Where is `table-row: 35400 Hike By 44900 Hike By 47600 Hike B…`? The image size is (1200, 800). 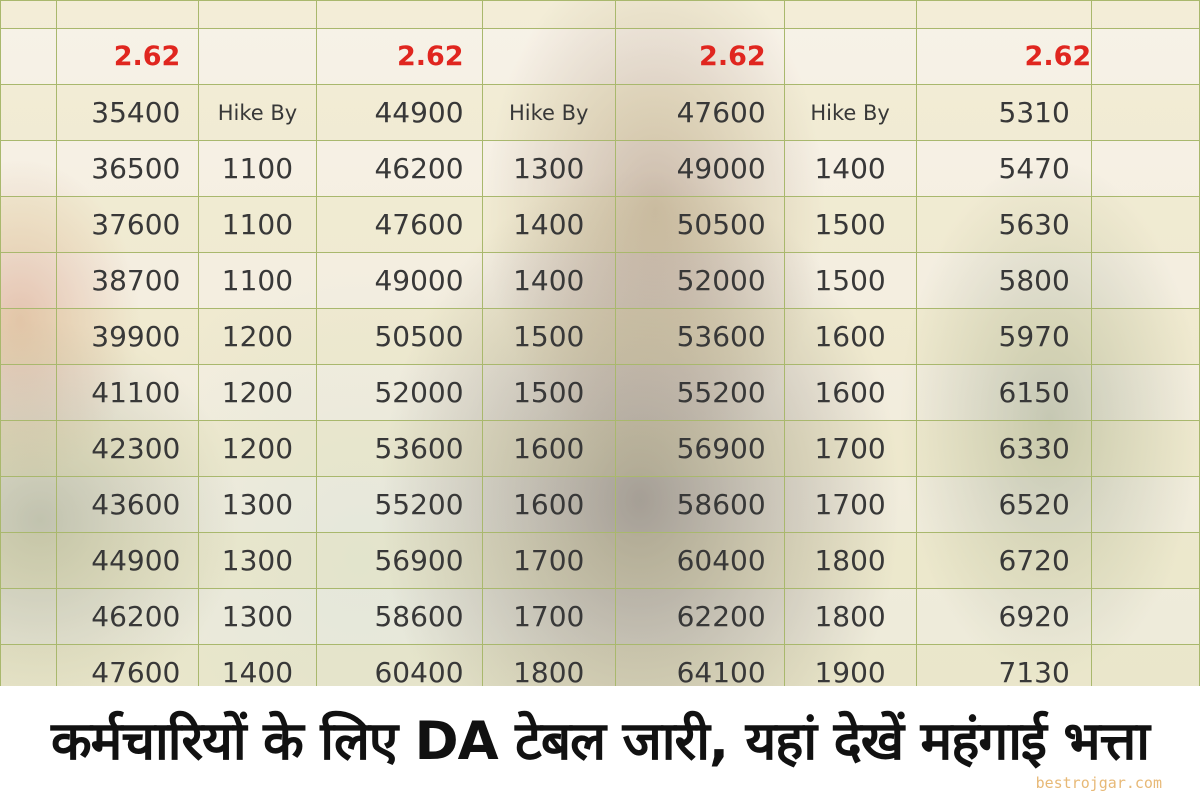 table-row: 35400 Hike By 44900 Hike By 47600 Hike B… is located at coordinates (600, 112).